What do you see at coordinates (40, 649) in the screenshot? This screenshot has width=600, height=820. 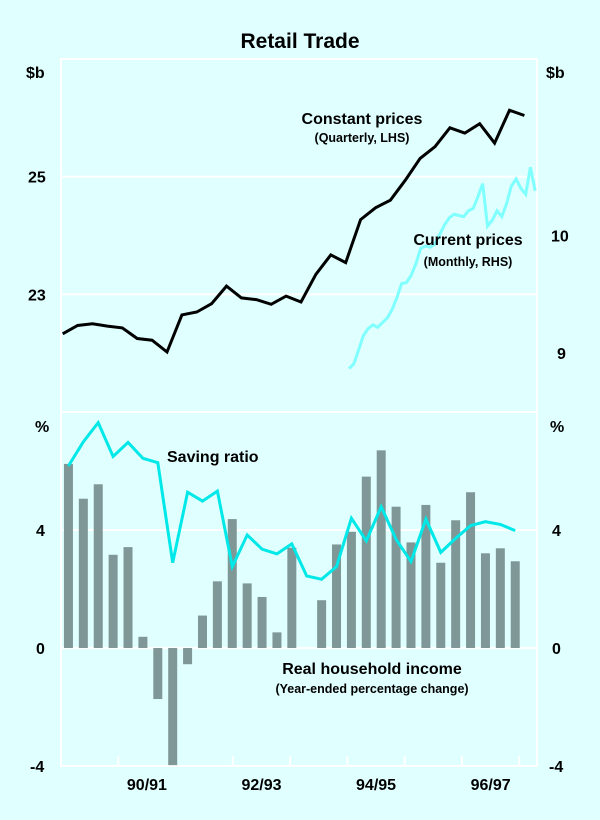 I see `bottom-left-tick-label: 0` at bounding box center [40, 649].